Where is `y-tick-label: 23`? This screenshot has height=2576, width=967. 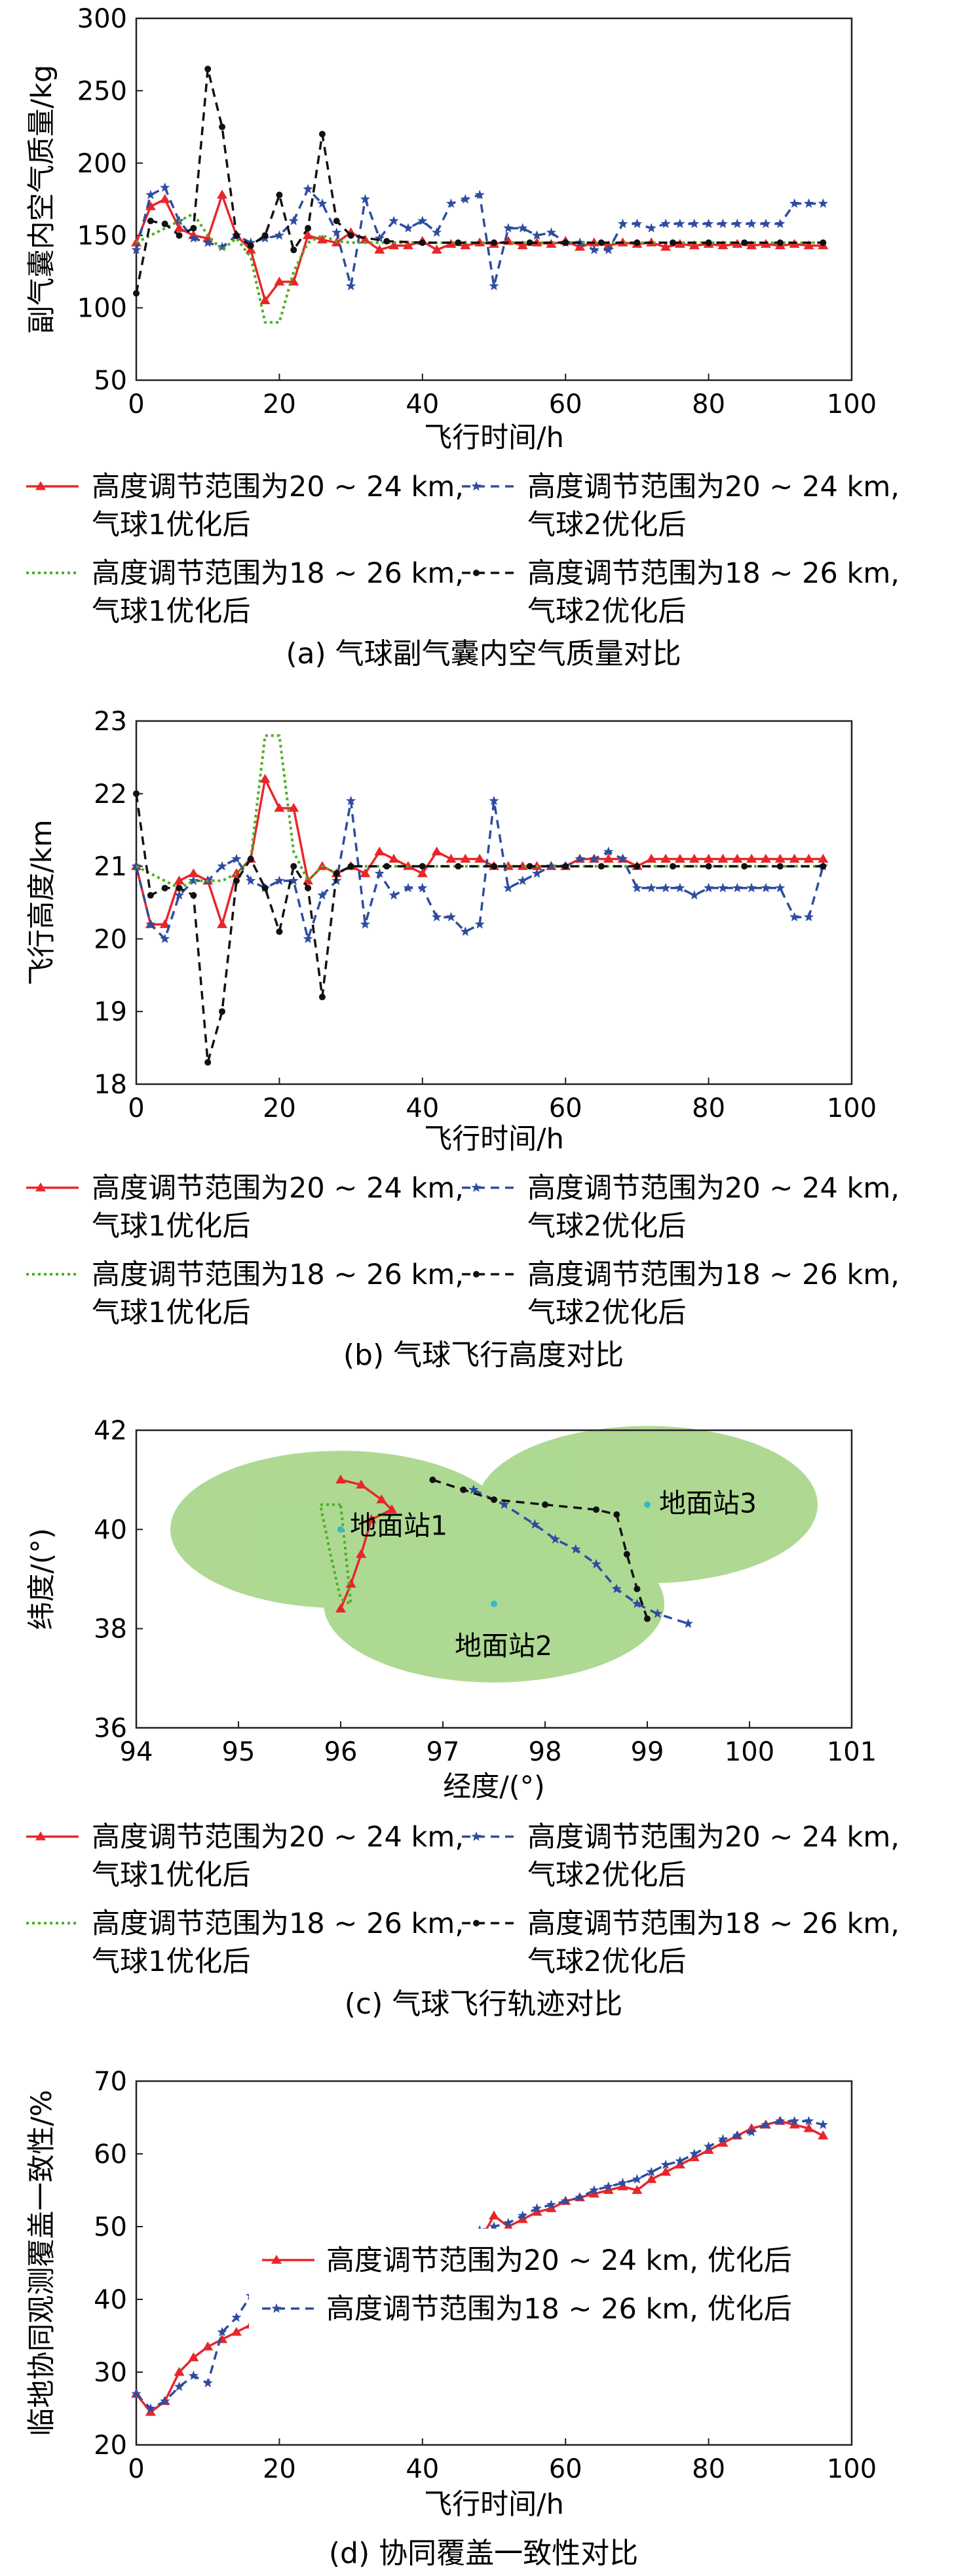 y-tick-label: 23 is located at coordinates (110, 722).